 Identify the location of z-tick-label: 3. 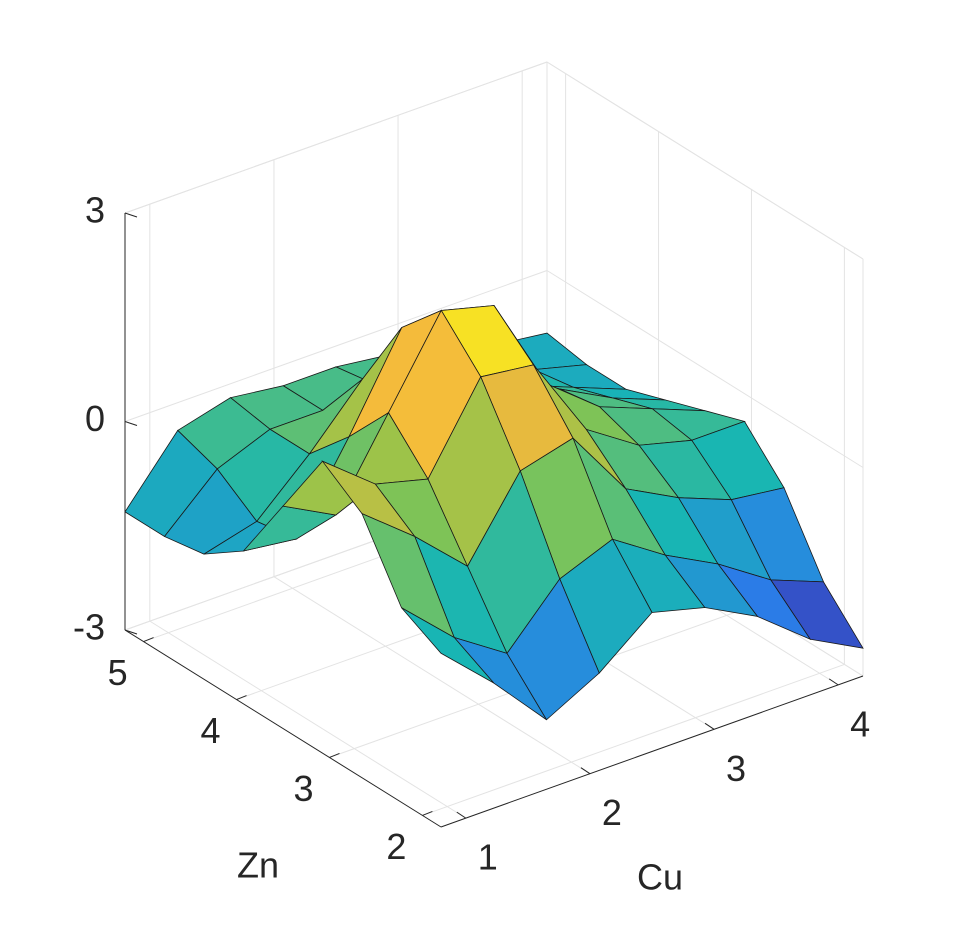
(95, 210).